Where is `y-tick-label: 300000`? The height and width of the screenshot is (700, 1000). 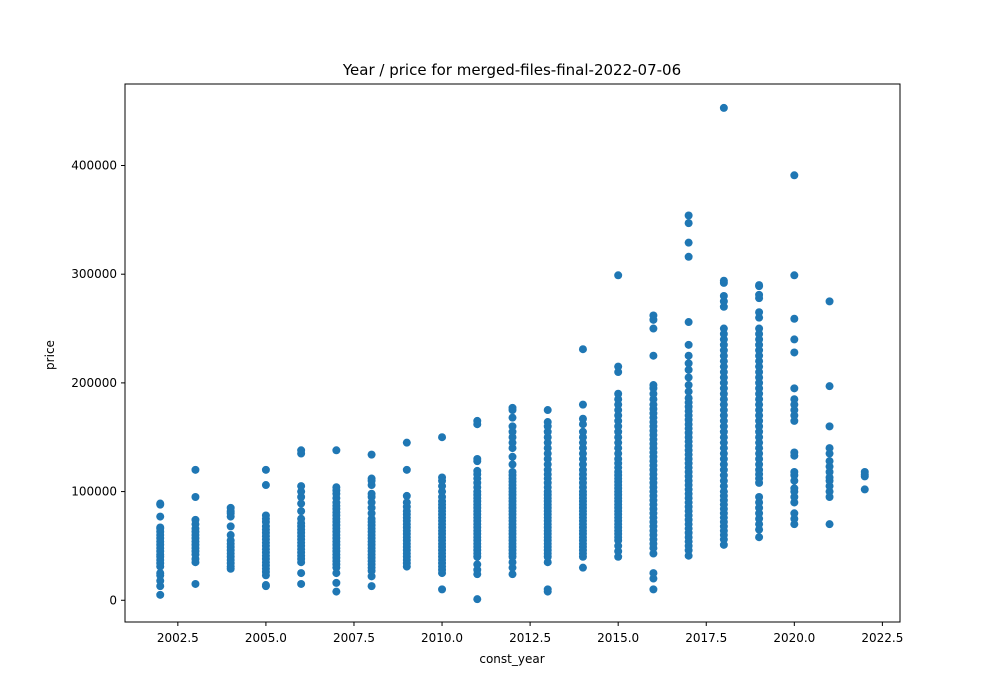 y-tick-label: 300000 is located at coordinates (94, 274).